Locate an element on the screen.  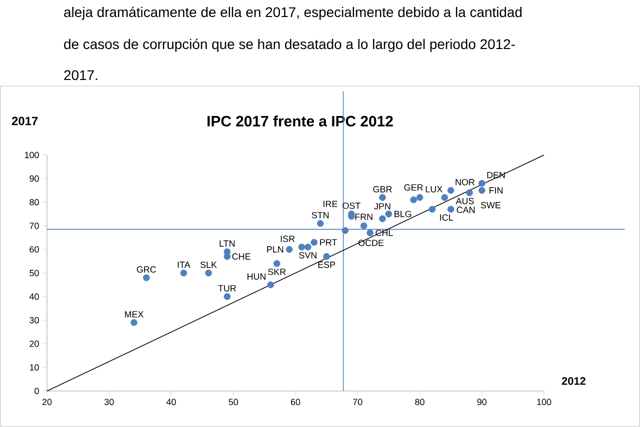
y-tick-label: 10 is located at coordinates (34, 367).